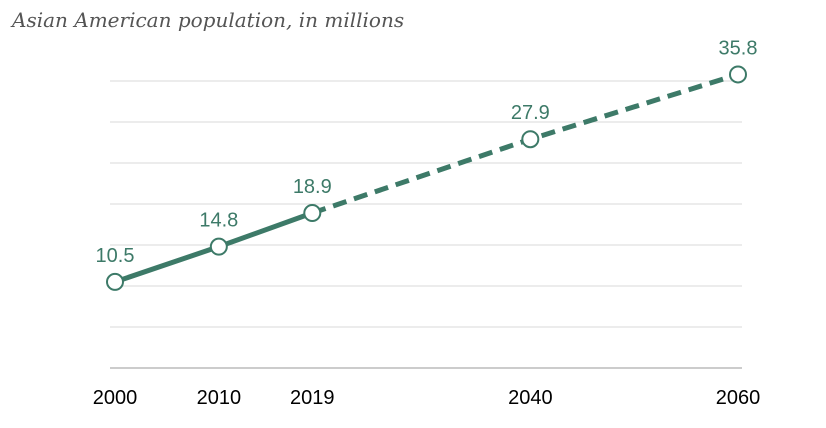 The width and height of the screenshot is (826, 428). What do you see at coordinates (219, 398) in the screenshot?
I see `x-tick-label: 2010` at bounding box center [219, 398].